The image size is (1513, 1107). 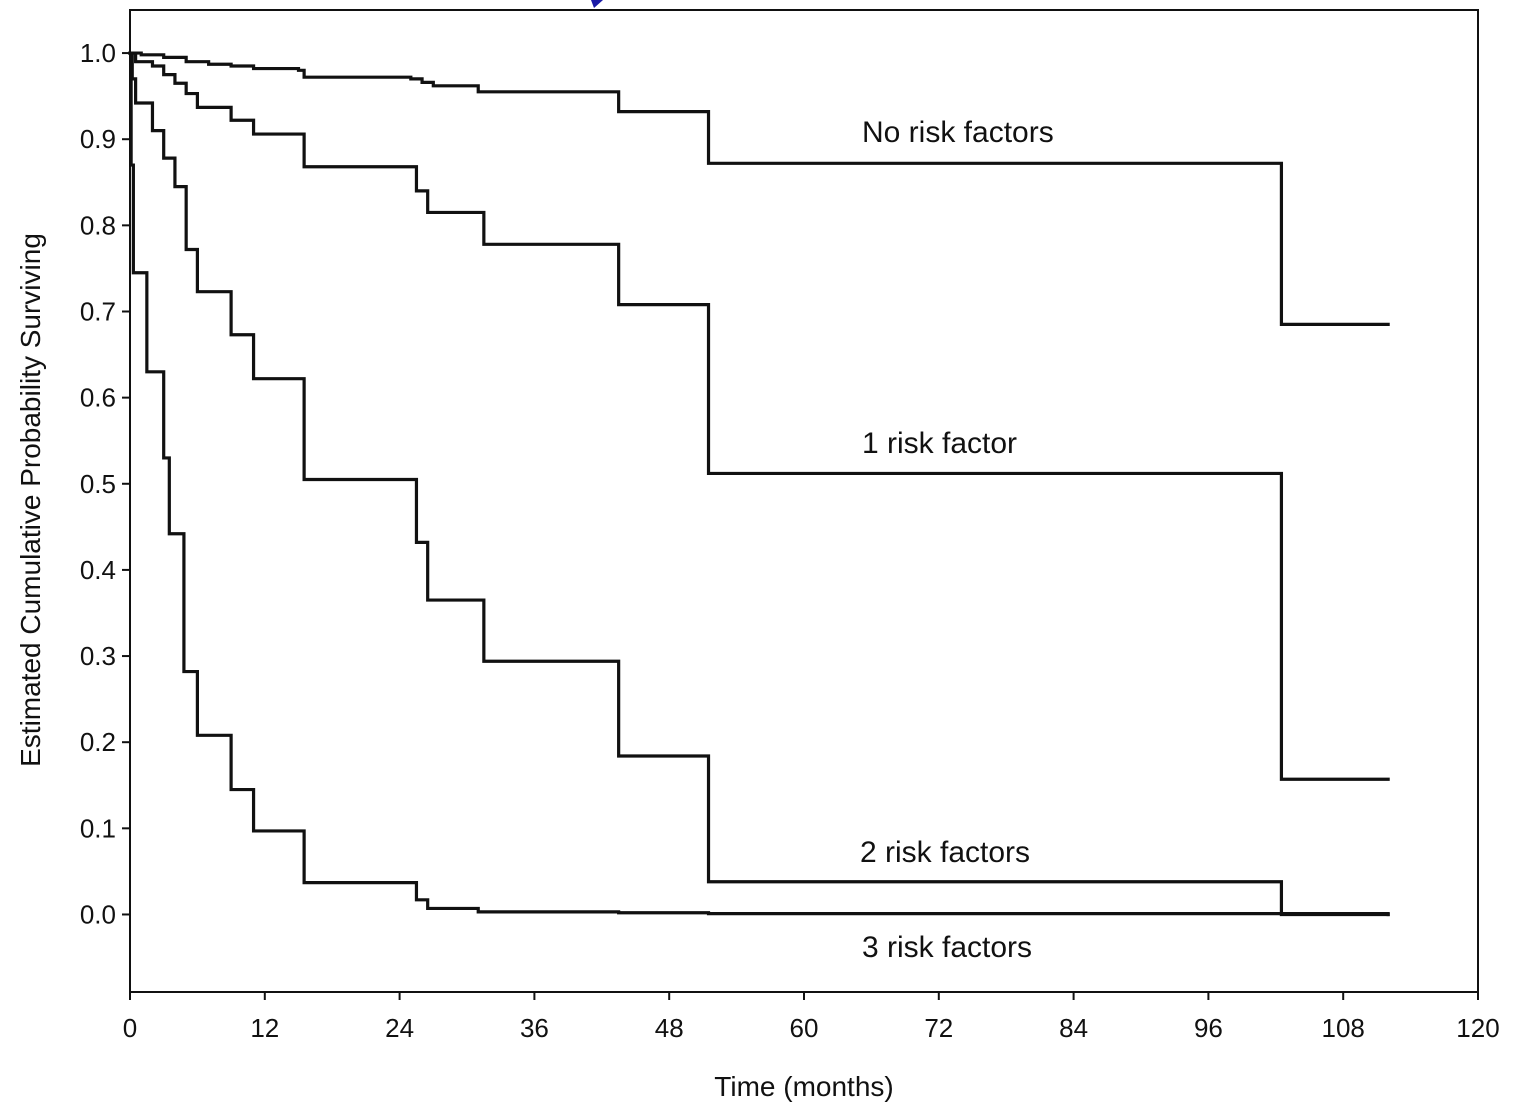 I want to click on y-tick-label: 0.9, so click(x=98, y=139).